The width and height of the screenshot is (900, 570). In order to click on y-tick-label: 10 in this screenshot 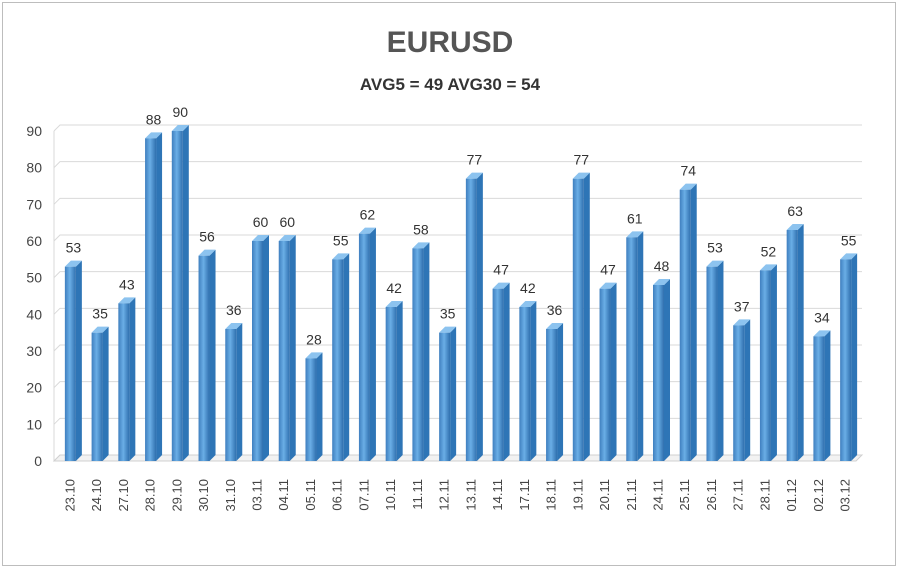, I will do `click(34, 424)`.